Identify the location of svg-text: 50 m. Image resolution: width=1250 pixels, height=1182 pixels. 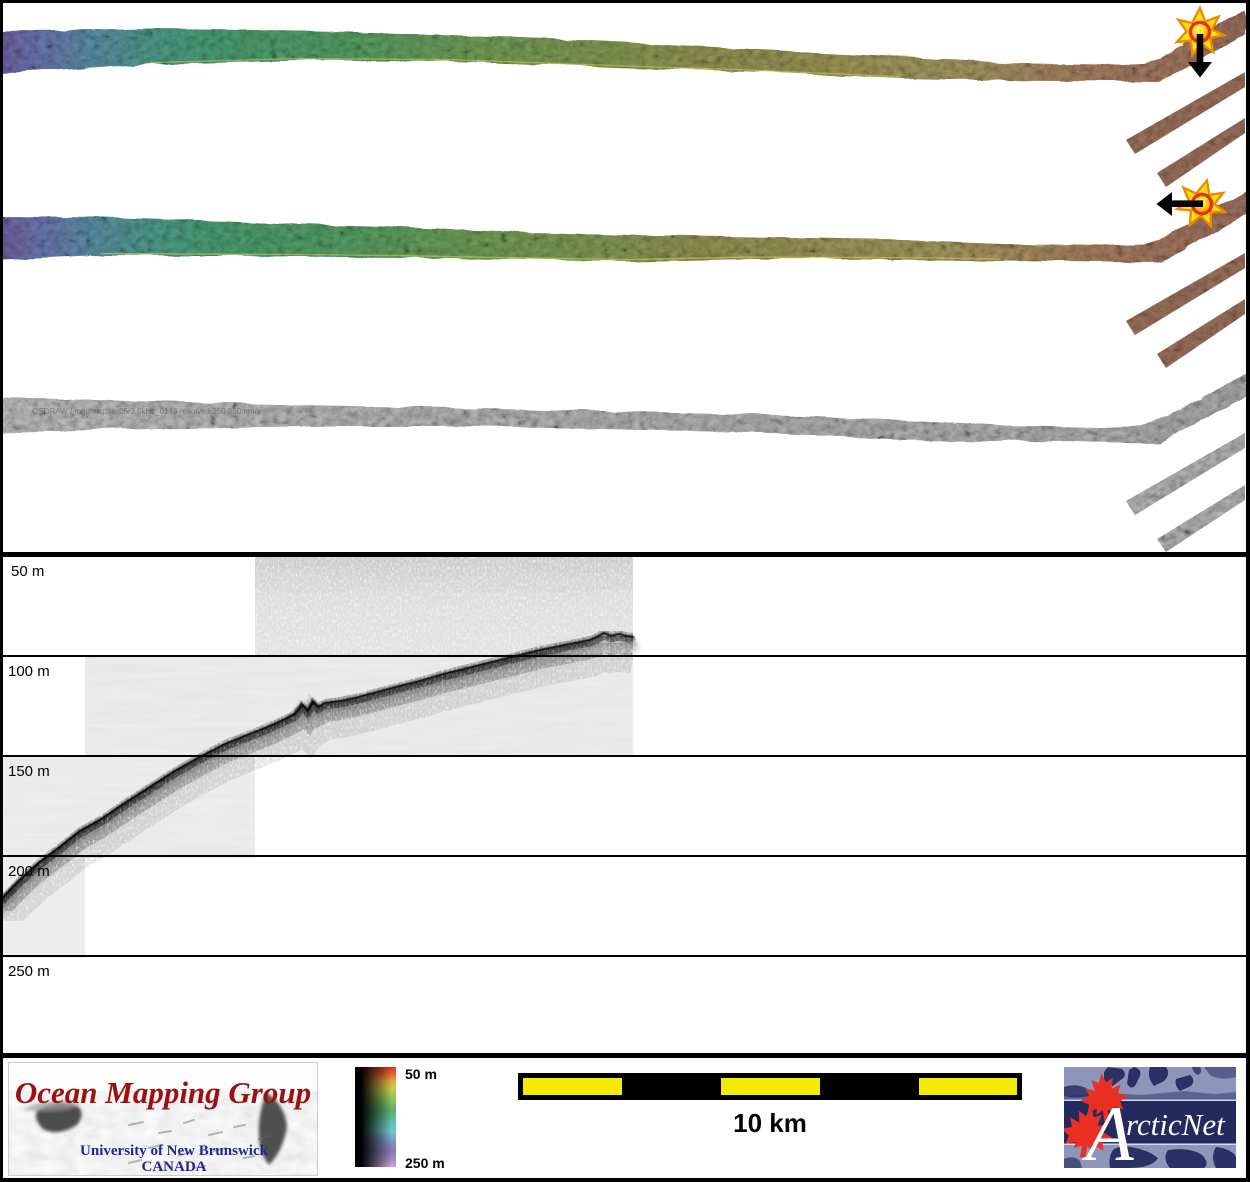
(421, 1074).